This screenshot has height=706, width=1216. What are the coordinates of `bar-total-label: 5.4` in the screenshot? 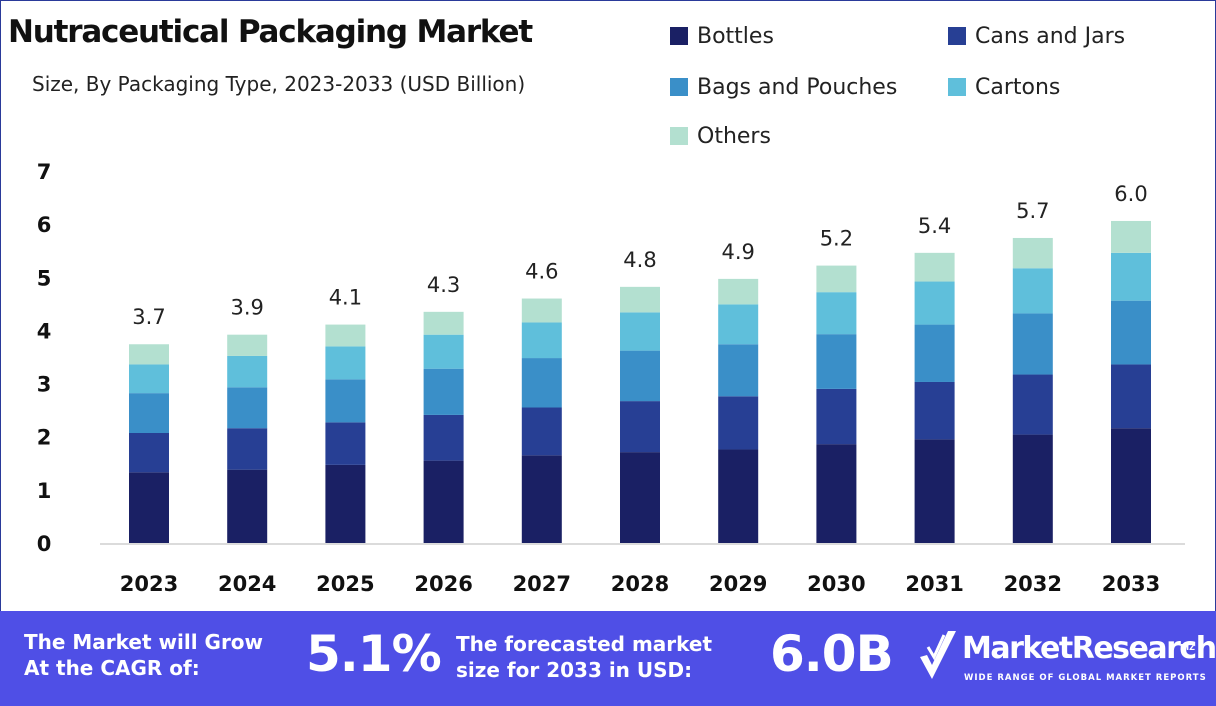 It's located at (934, 226).